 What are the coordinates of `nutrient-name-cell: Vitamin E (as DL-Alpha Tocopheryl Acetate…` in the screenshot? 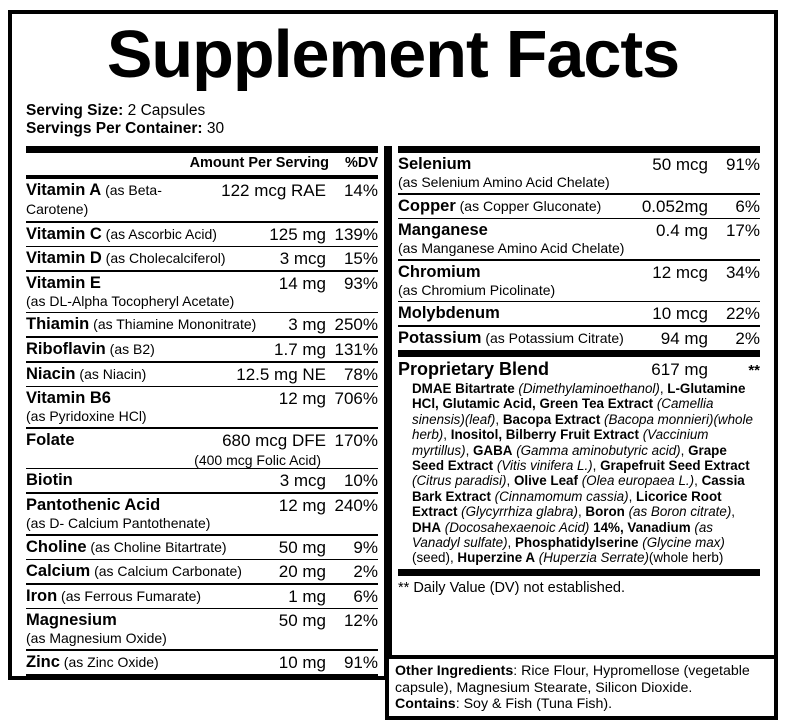 It's located at (150, 292).